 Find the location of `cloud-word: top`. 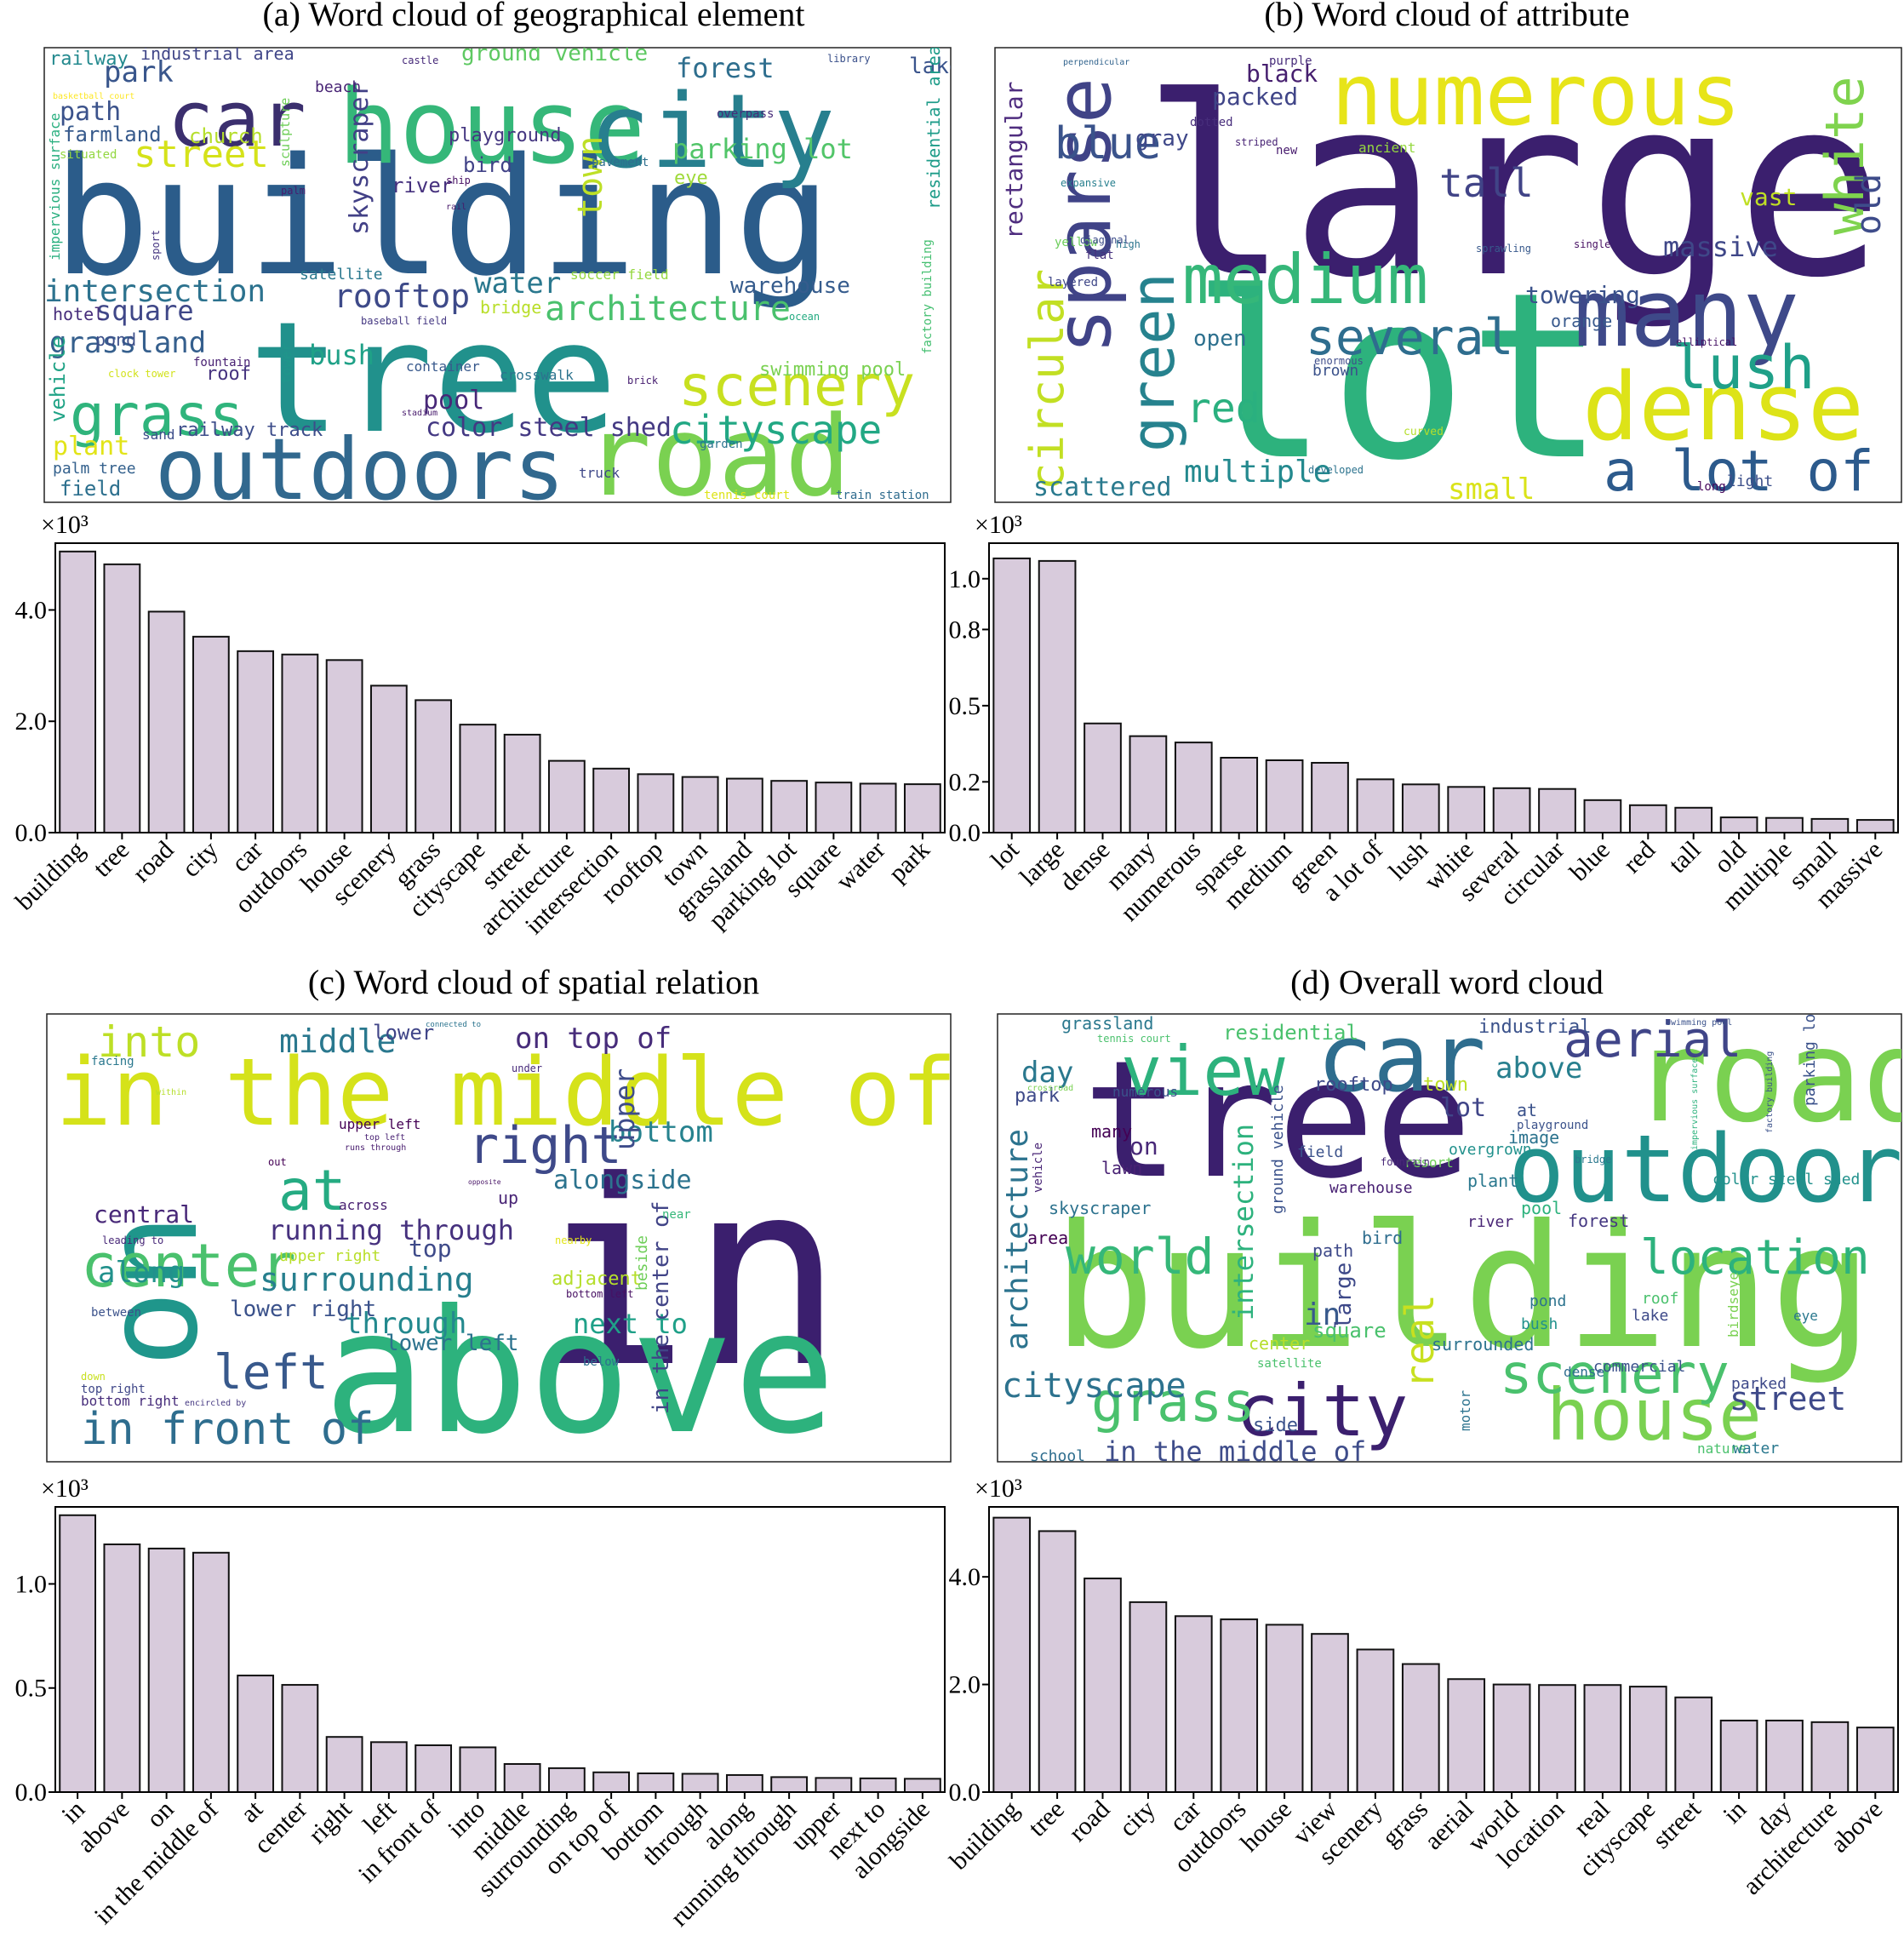

cloud-word: top is located at coordinates (430, 1248).